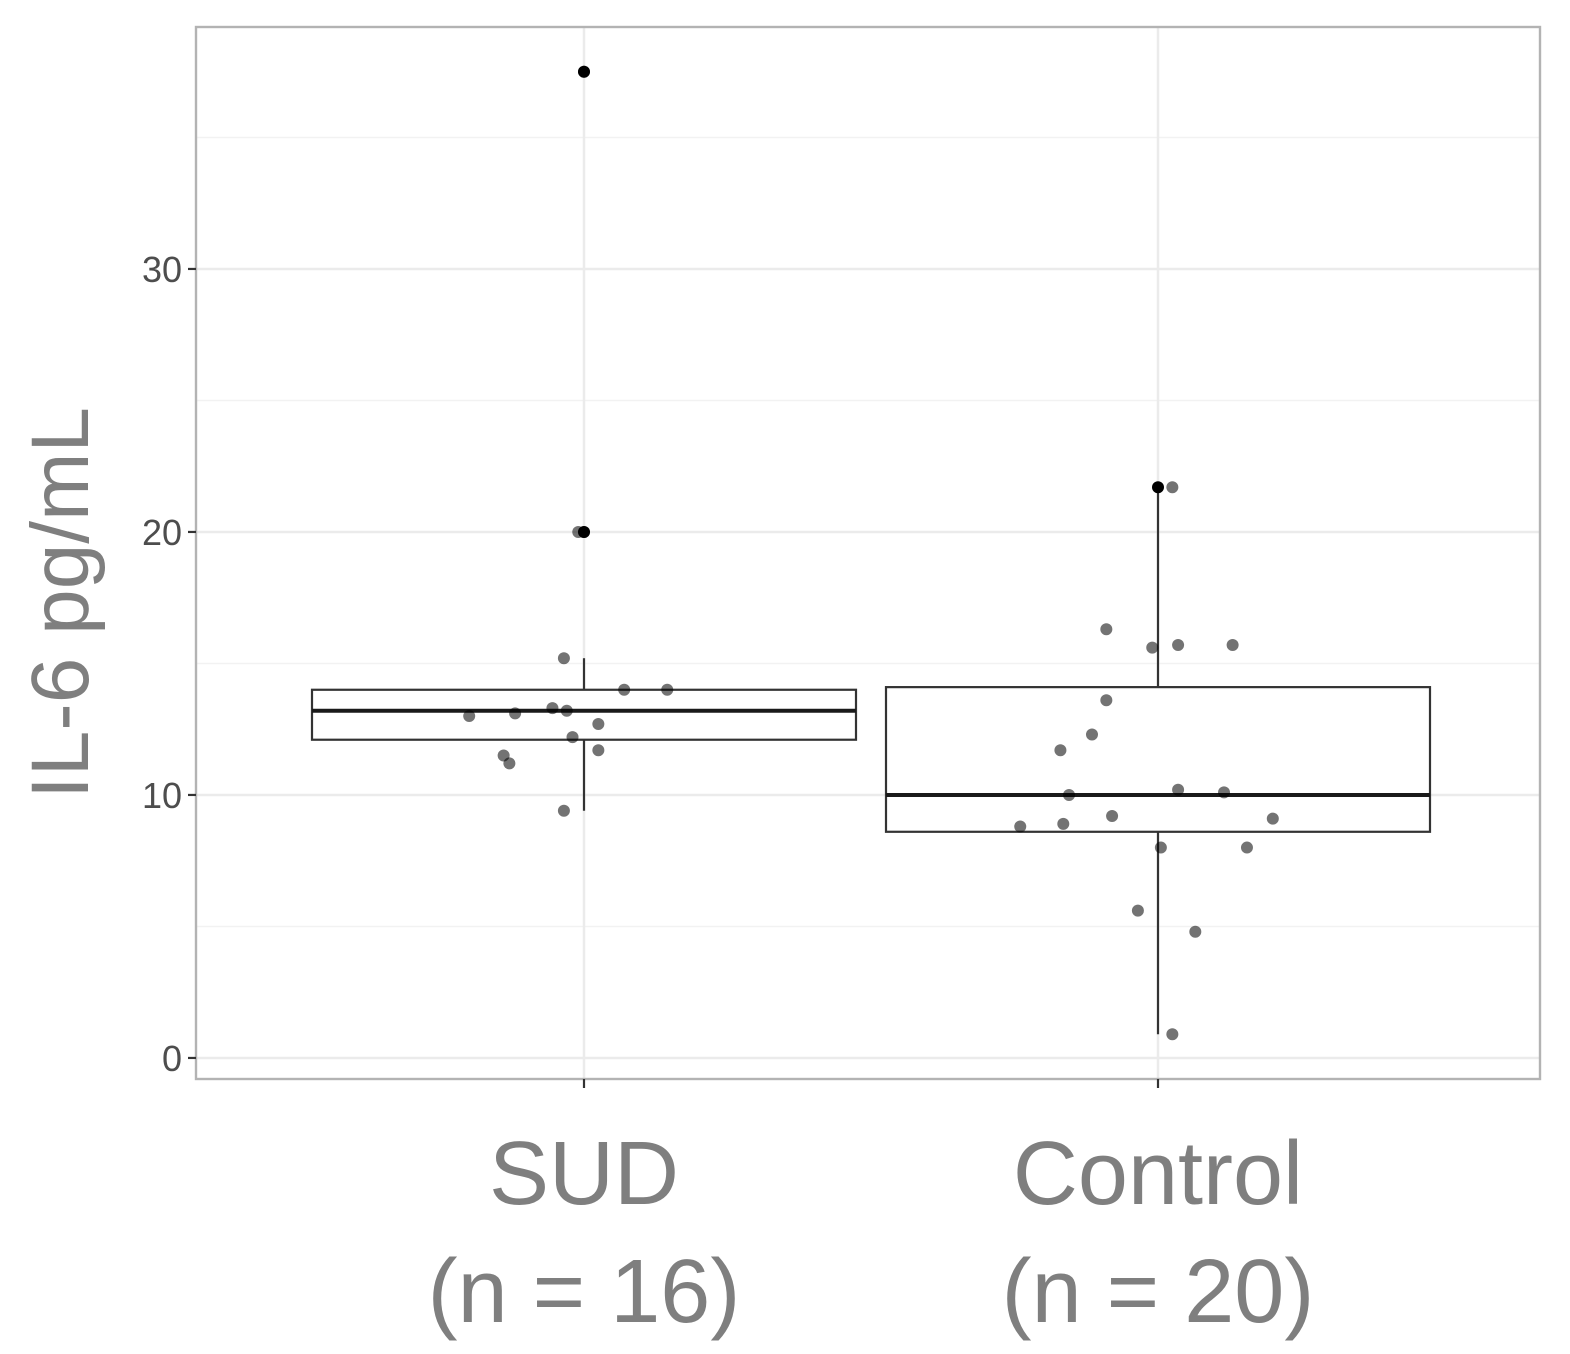  I want to click on y-tick-label: 30, so click(162, 269).